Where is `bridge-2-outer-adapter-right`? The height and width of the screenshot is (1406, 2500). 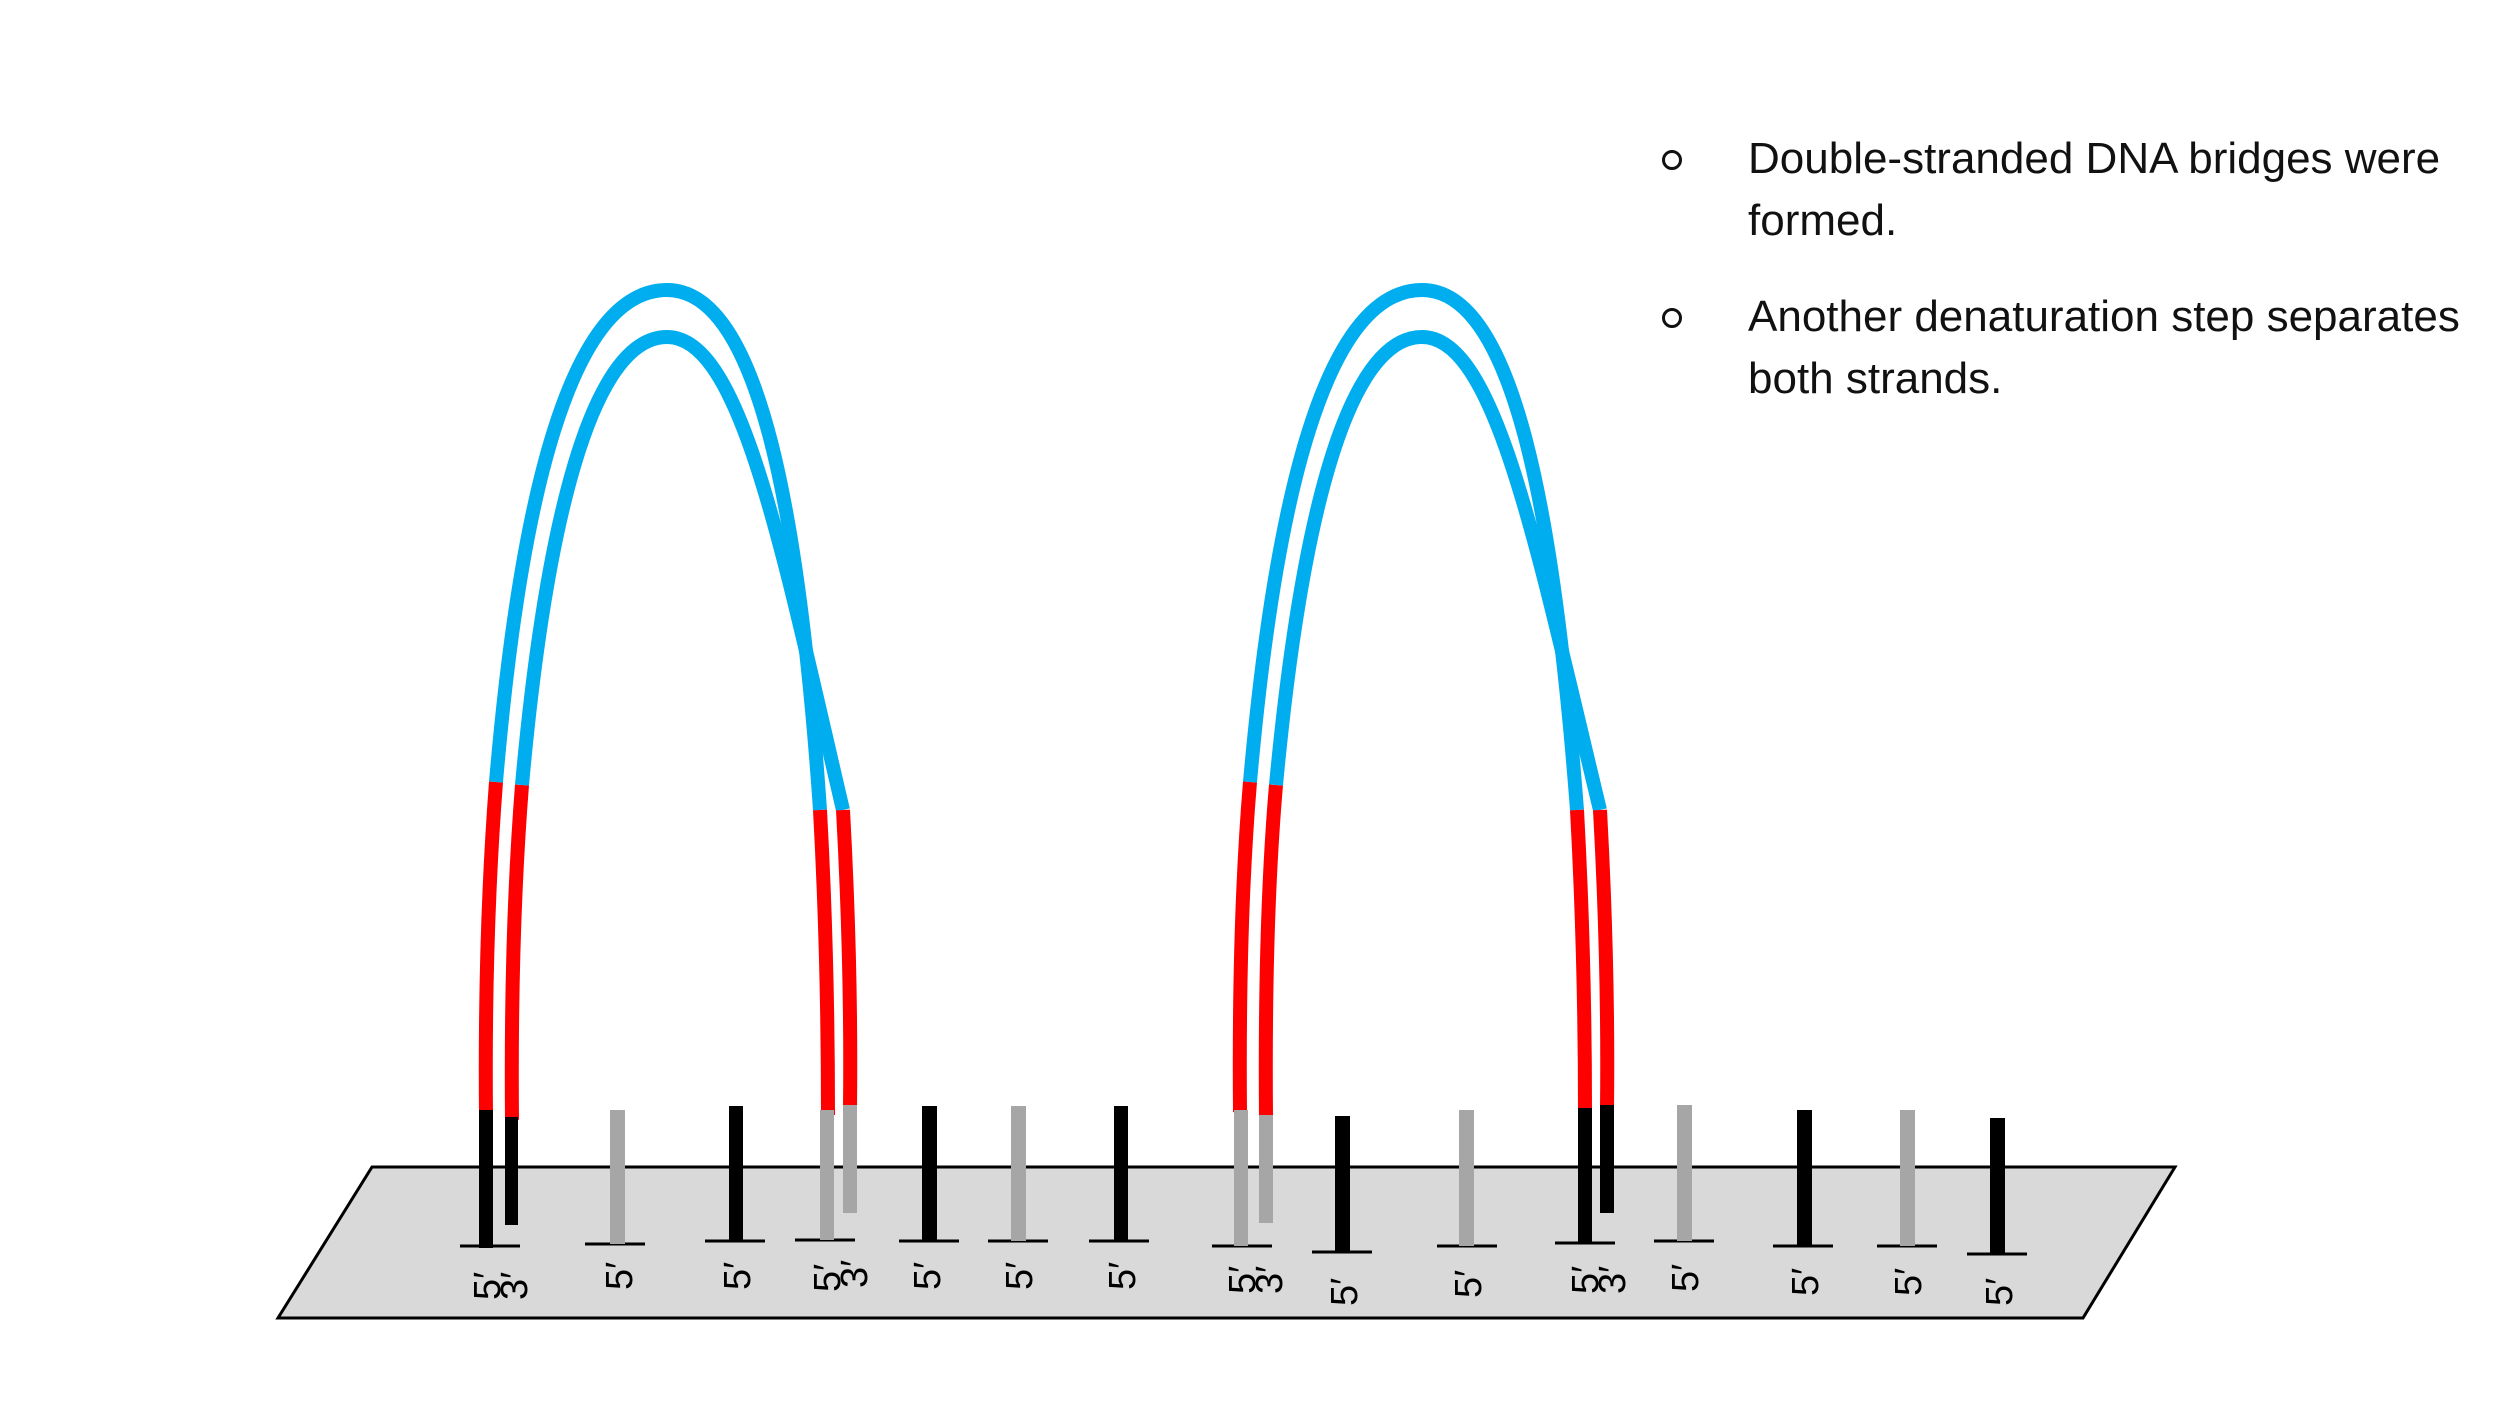
bridge-2-outer-adapter-right is located at coordinates (1581, 961).